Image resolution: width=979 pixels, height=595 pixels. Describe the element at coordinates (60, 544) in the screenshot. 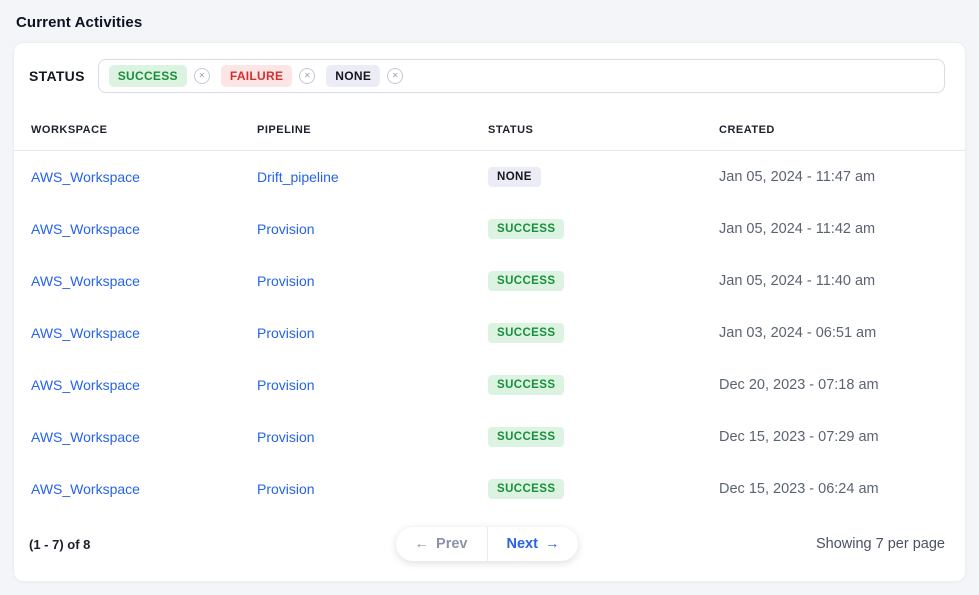

I see `pagination-range: (1 - 7) of 8` at that location.